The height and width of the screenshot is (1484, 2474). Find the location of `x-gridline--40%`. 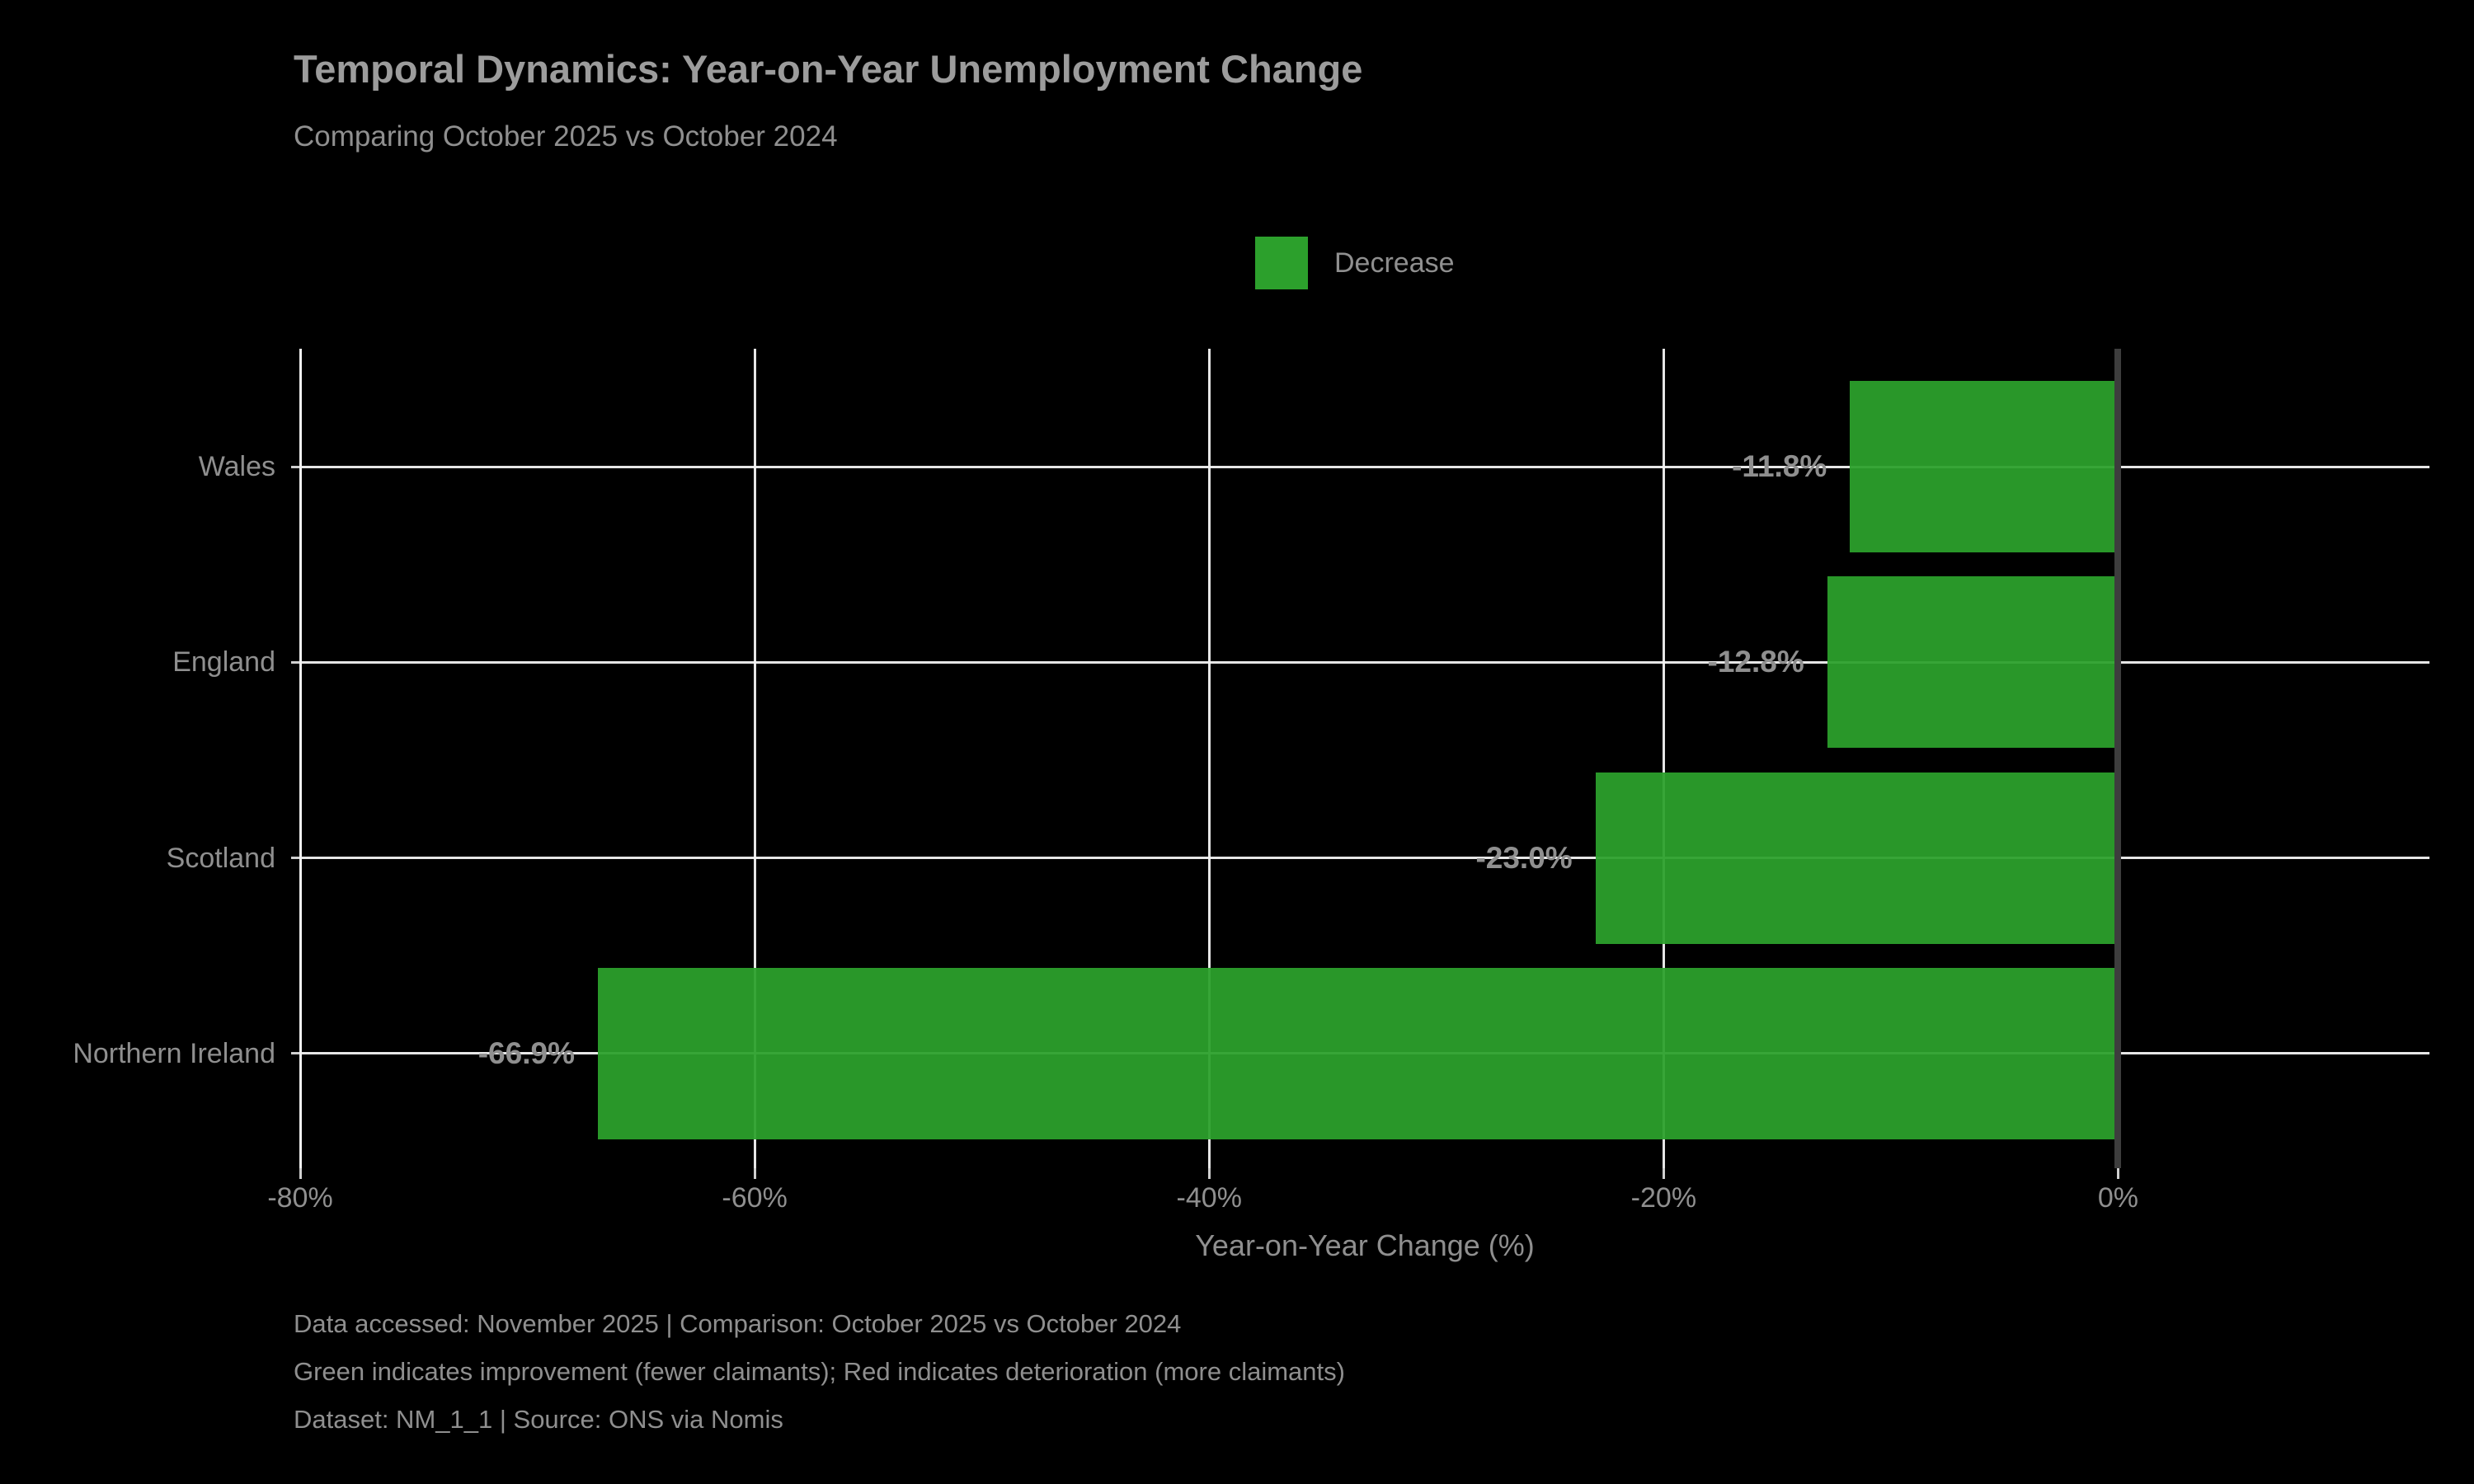

x-gridline--40% is located at coordinates (1209, 758).